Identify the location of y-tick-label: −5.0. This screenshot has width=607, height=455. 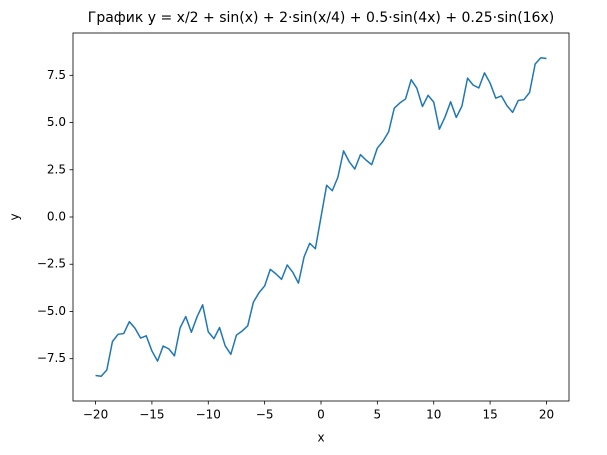
(51, 311).